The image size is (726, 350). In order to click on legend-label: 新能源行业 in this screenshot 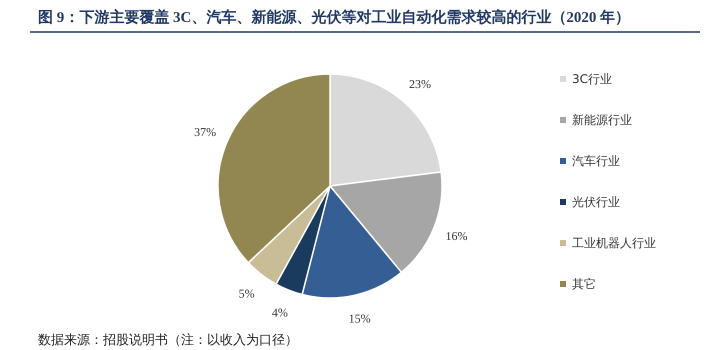, I will do `click(602, 120)`.